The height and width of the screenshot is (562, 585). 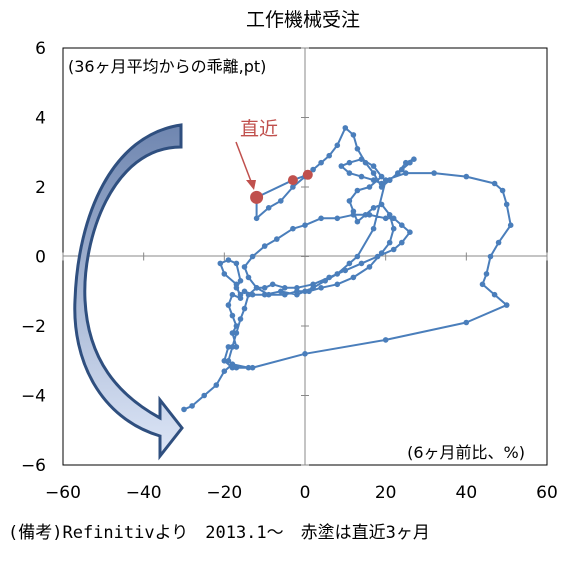 I want to click on highlight-points, so click(x=281, y=194).